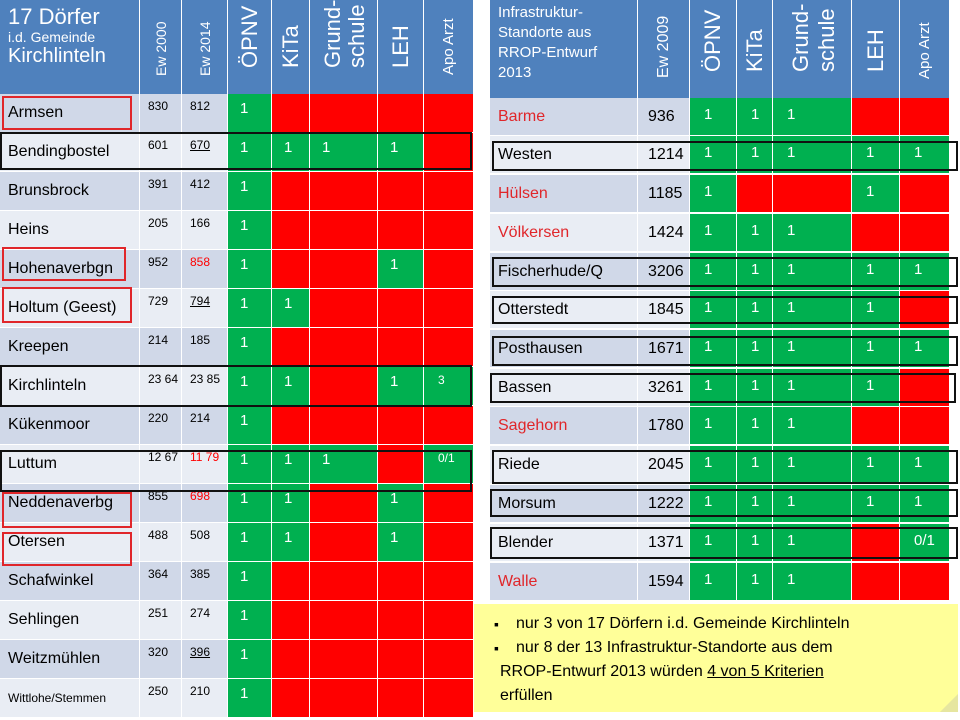 Image resolution: width=960 pixels, height=720 pixels. What do you see at coordinates (545, 32) in the screenshot?
I see `rrop-title-line2: Standorte aus` at bounding box center [545, 32].